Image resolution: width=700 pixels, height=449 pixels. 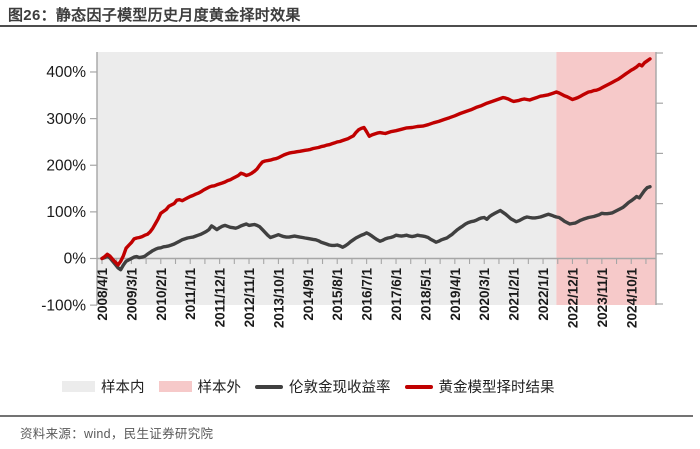 I want to click on london-gold-line-swatch, so click(x=269, y=386).